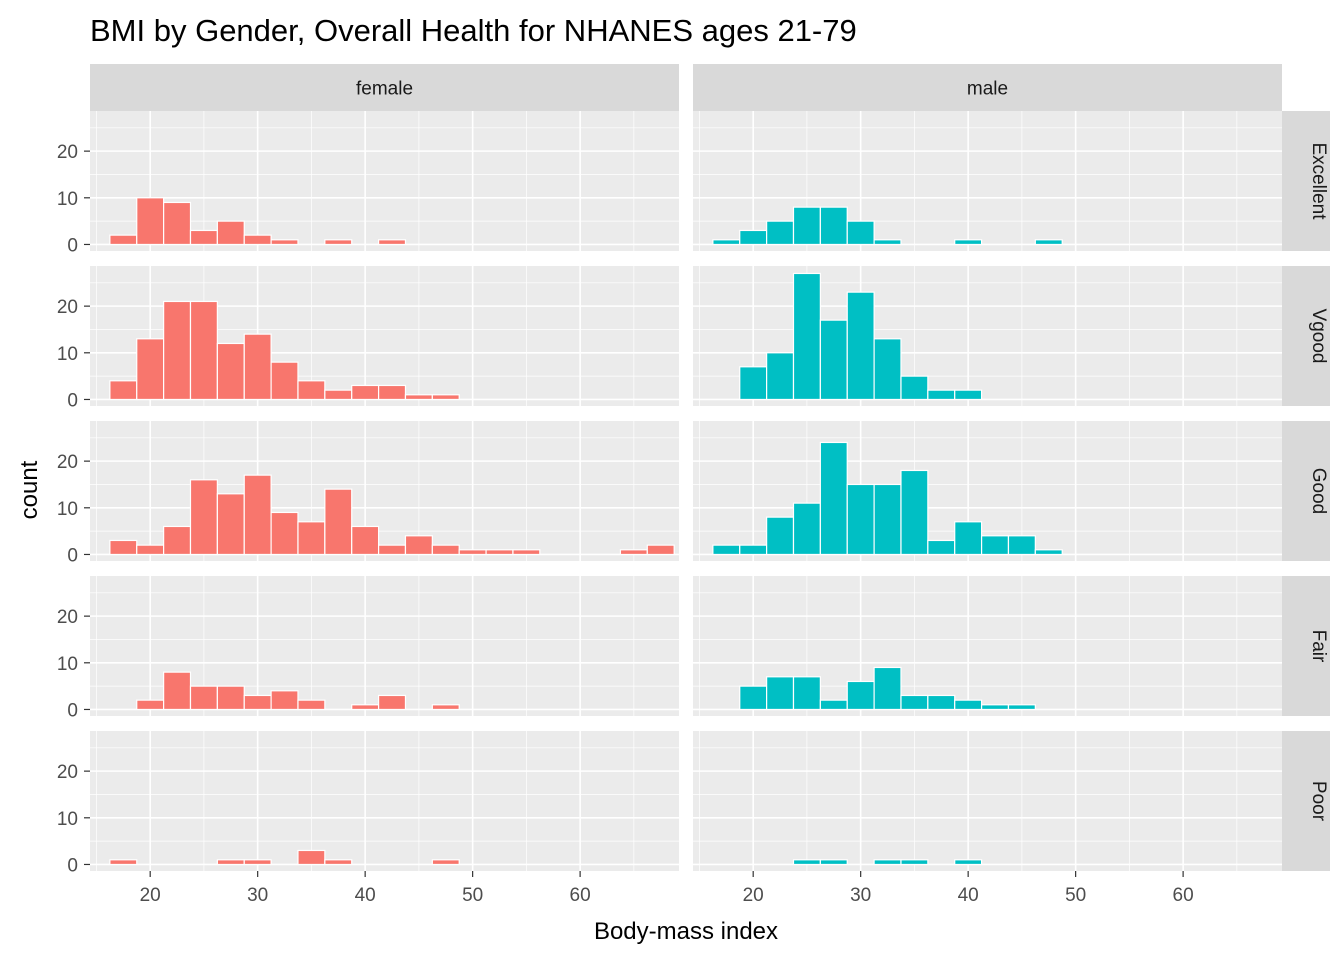 The width and height of the screenshot is (1344, 965). Describe the element at coordinates (150, 895) in the screenshot. I see `x-tick-label: 20` at that location.